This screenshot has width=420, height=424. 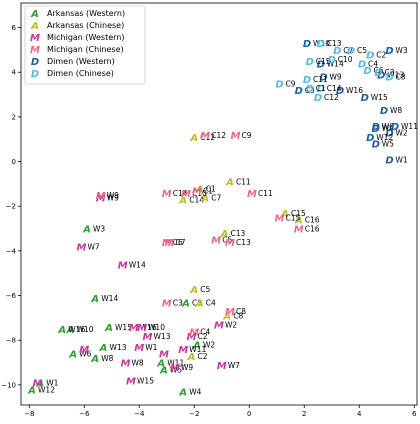 I want to click on data-point: M C14, so click(x=175, y=194).